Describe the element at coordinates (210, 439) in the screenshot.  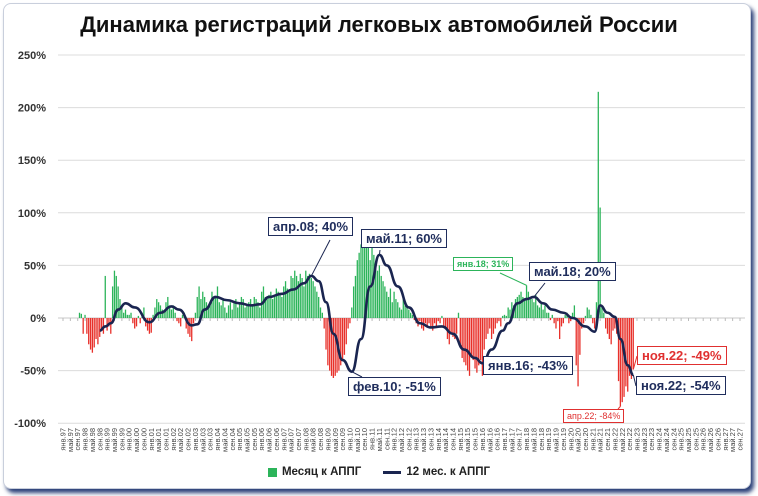
I see `x-tick-label: сен.03` at that location.